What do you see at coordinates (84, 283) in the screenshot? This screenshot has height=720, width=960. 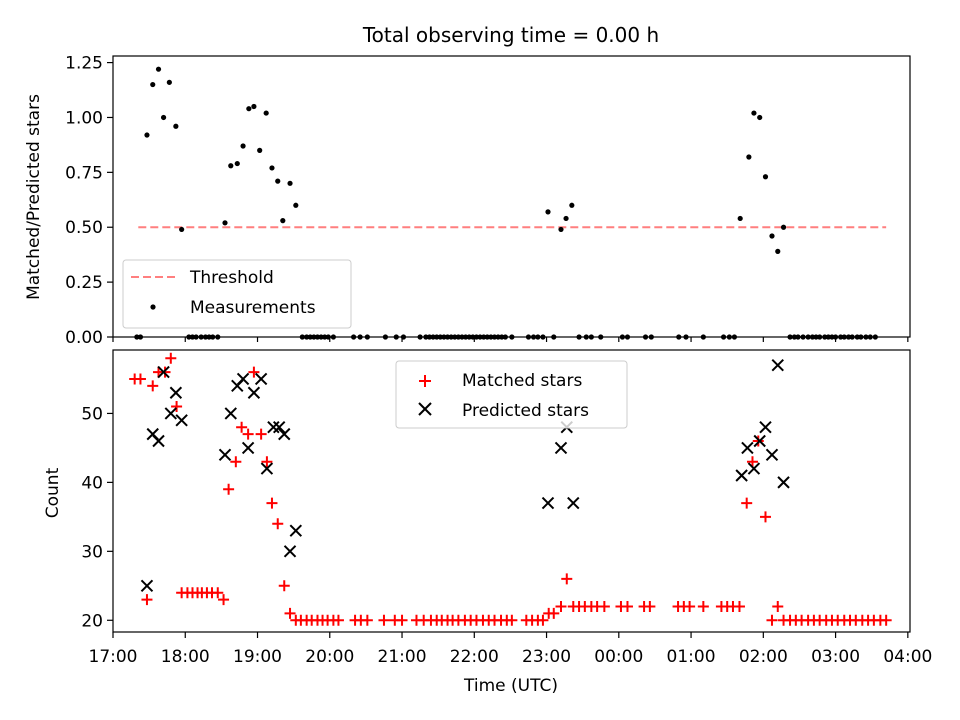 I see `y-tick-label: 0.25` at bounding box center [84, 283].